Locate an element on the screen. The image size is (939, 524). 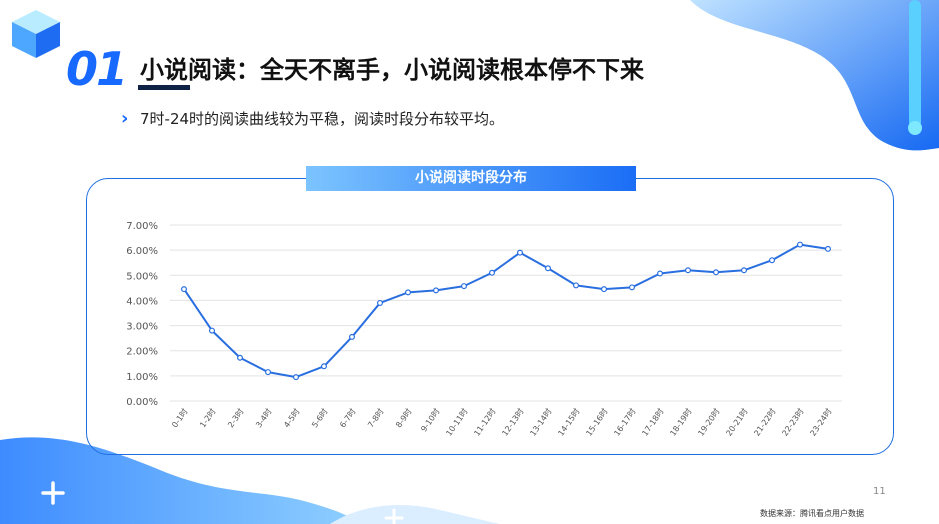
x-tick-label: 20-21时 is located at coordinates (737, 421).